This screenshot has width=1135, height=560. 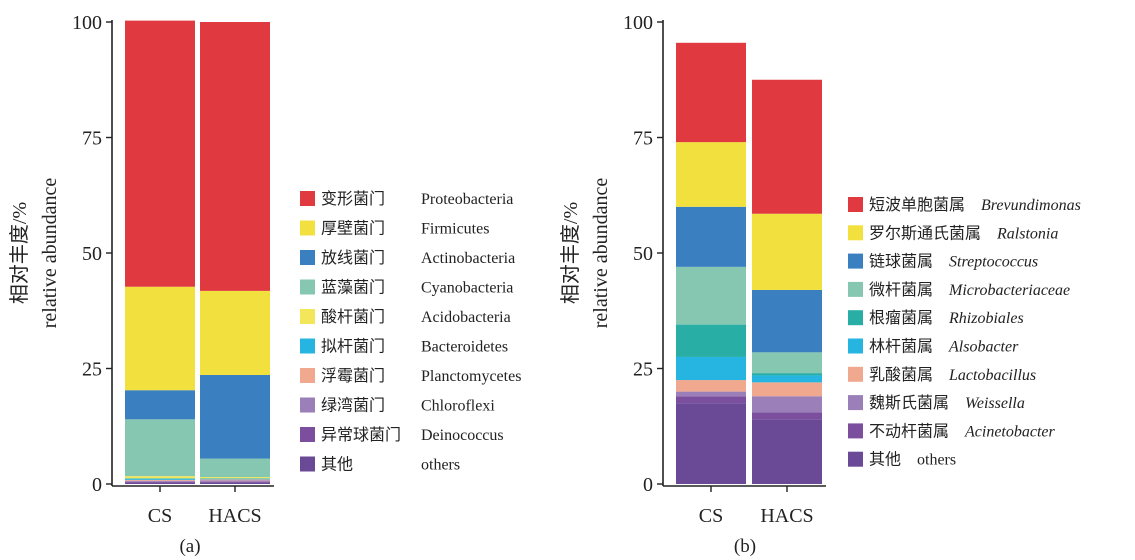 I want to click on legend-label: 拟杆菌门, so click(x=353, y=347).